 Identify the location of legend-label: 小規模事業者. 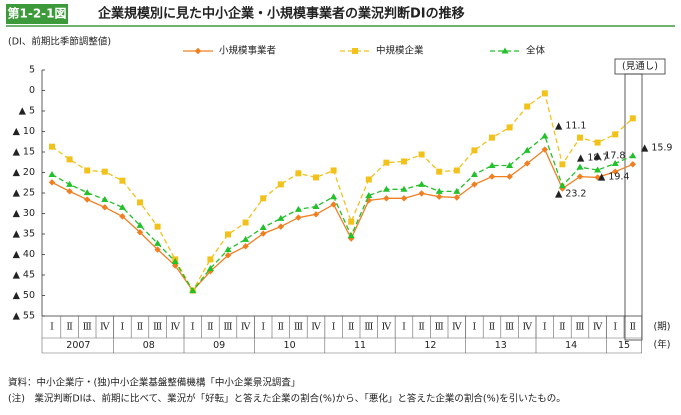
(247, 51).